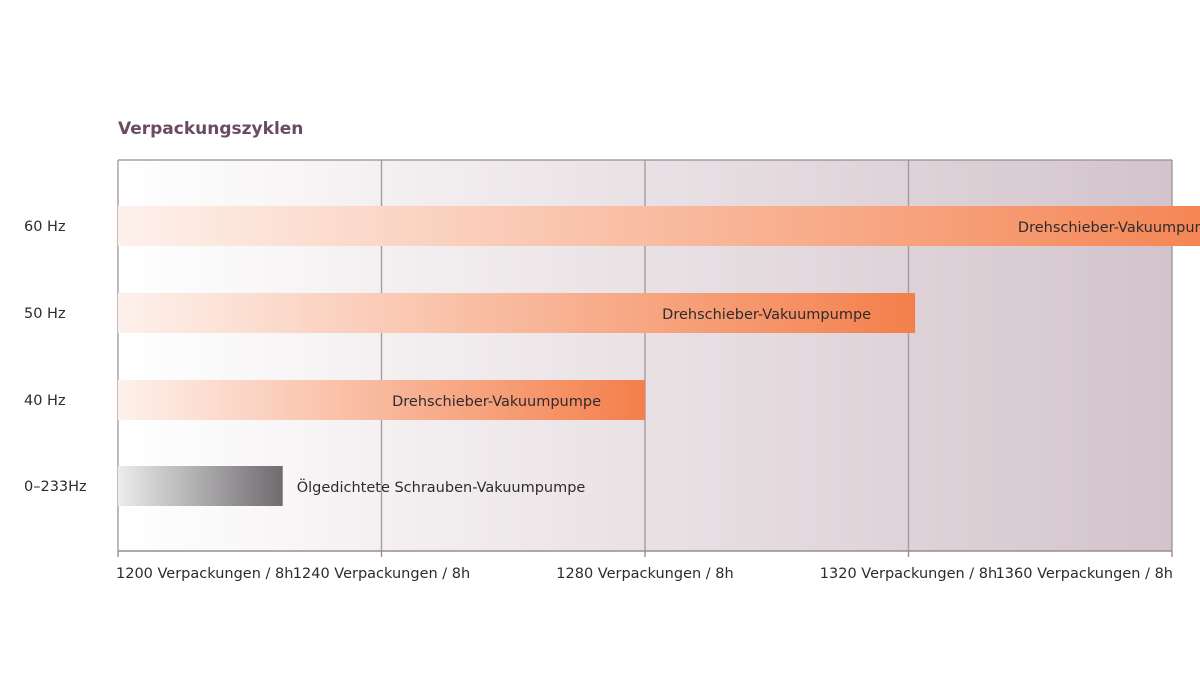  I want to click on category-label: 60 Hz, so click(45, 227).